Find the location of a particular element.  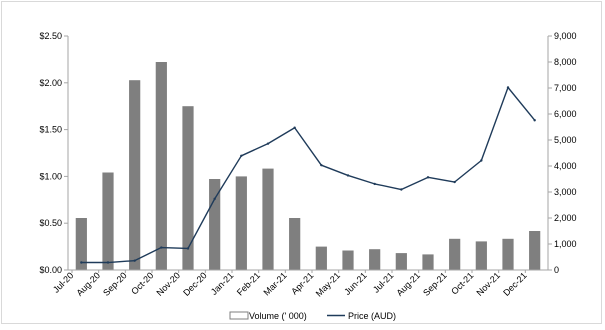

right-tick-label: 1,000 is located at coordinates (565, 244).